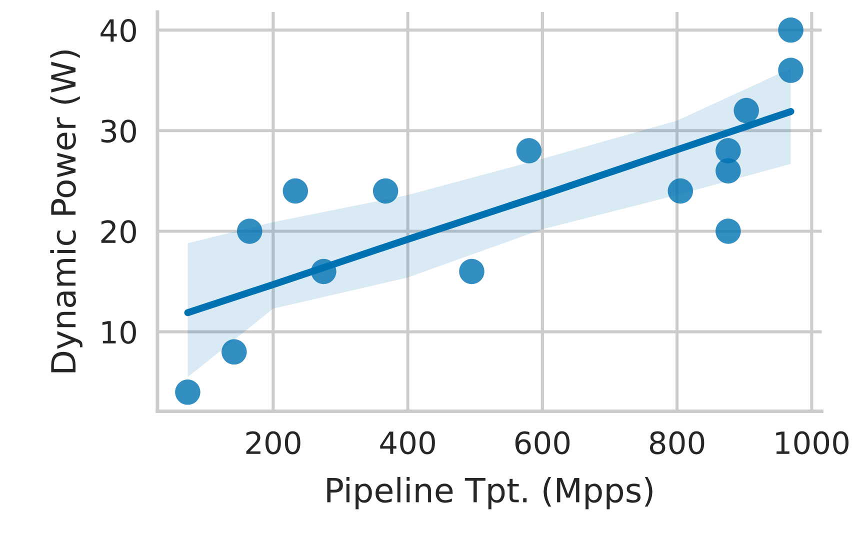 This screenshot has height=544, width=865. What do you see at coordinates (119, 332) in the screenshot?
I see `y-tick-label: 10` at bounding box center [119, 332].